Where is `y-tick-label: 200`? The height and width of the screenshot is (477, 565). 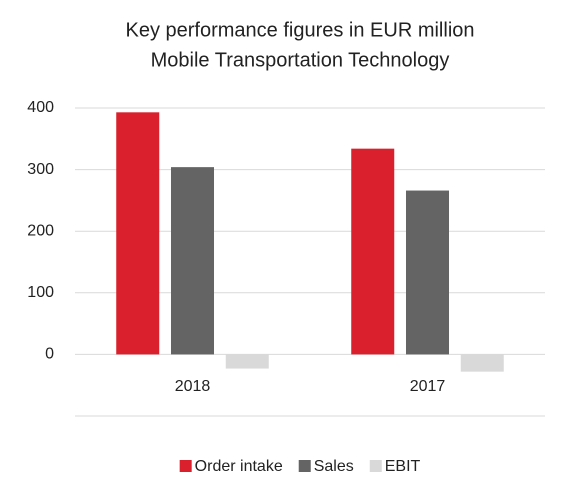 y-tick-label: 200 is located at coordinates (40, 230).